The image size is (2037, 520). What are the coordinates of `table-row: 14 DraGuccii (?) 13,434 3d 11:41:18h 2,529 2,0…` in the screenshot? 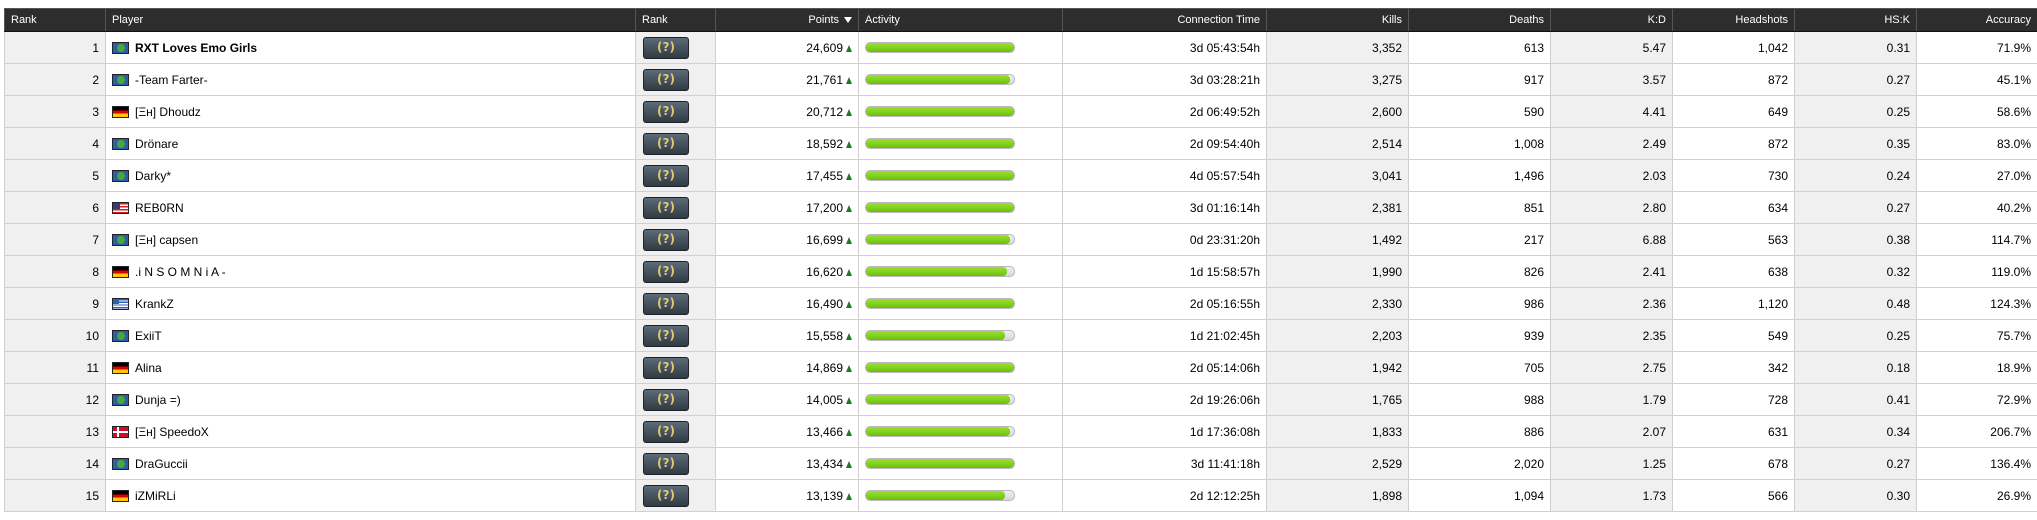 It's located at (1020, 463).